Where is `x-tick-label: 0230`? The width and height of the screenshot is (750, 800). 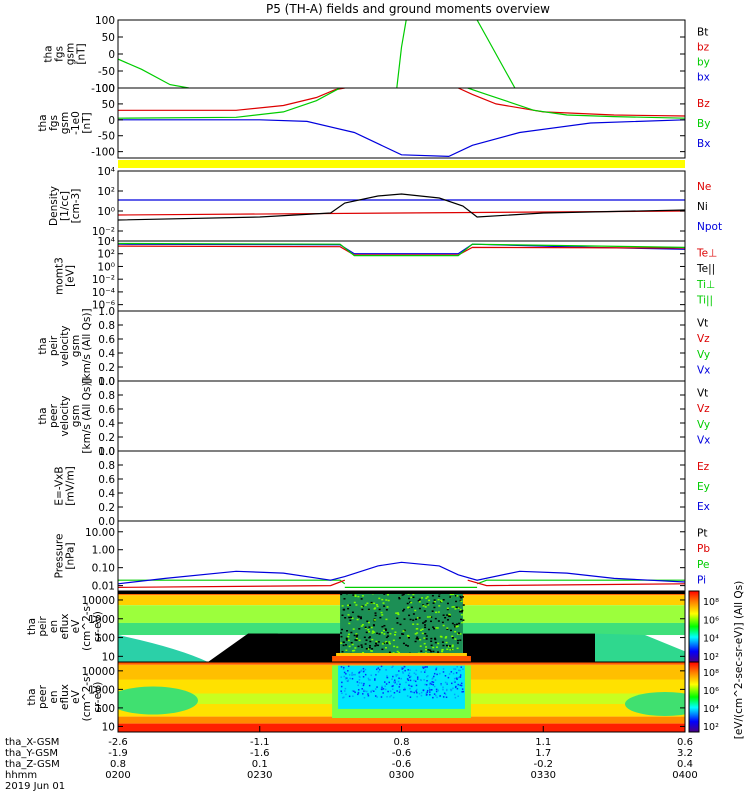
x-tick-label: 0230 is located at coordinates (259, 775).